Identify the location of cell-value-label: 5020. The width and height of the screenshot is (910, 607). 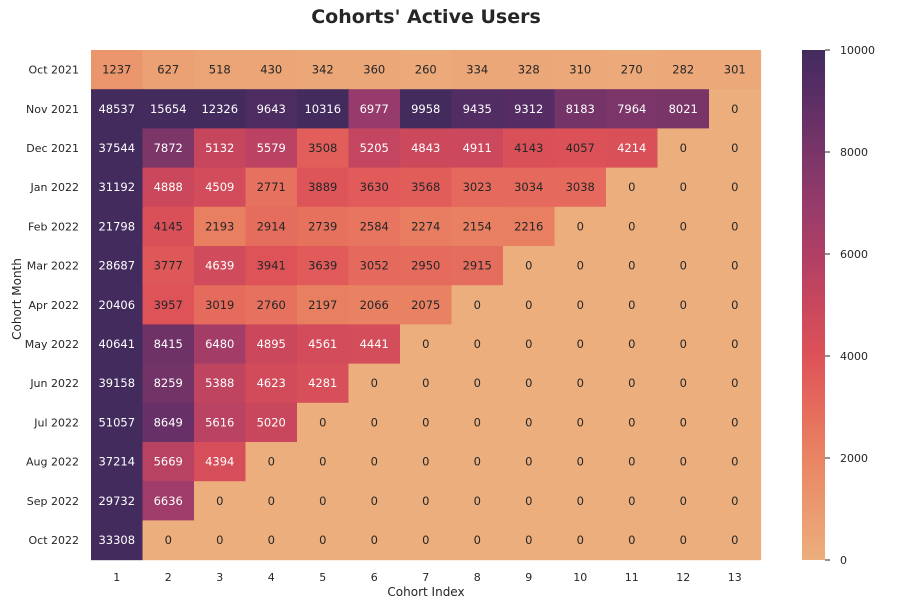
(271, 422).